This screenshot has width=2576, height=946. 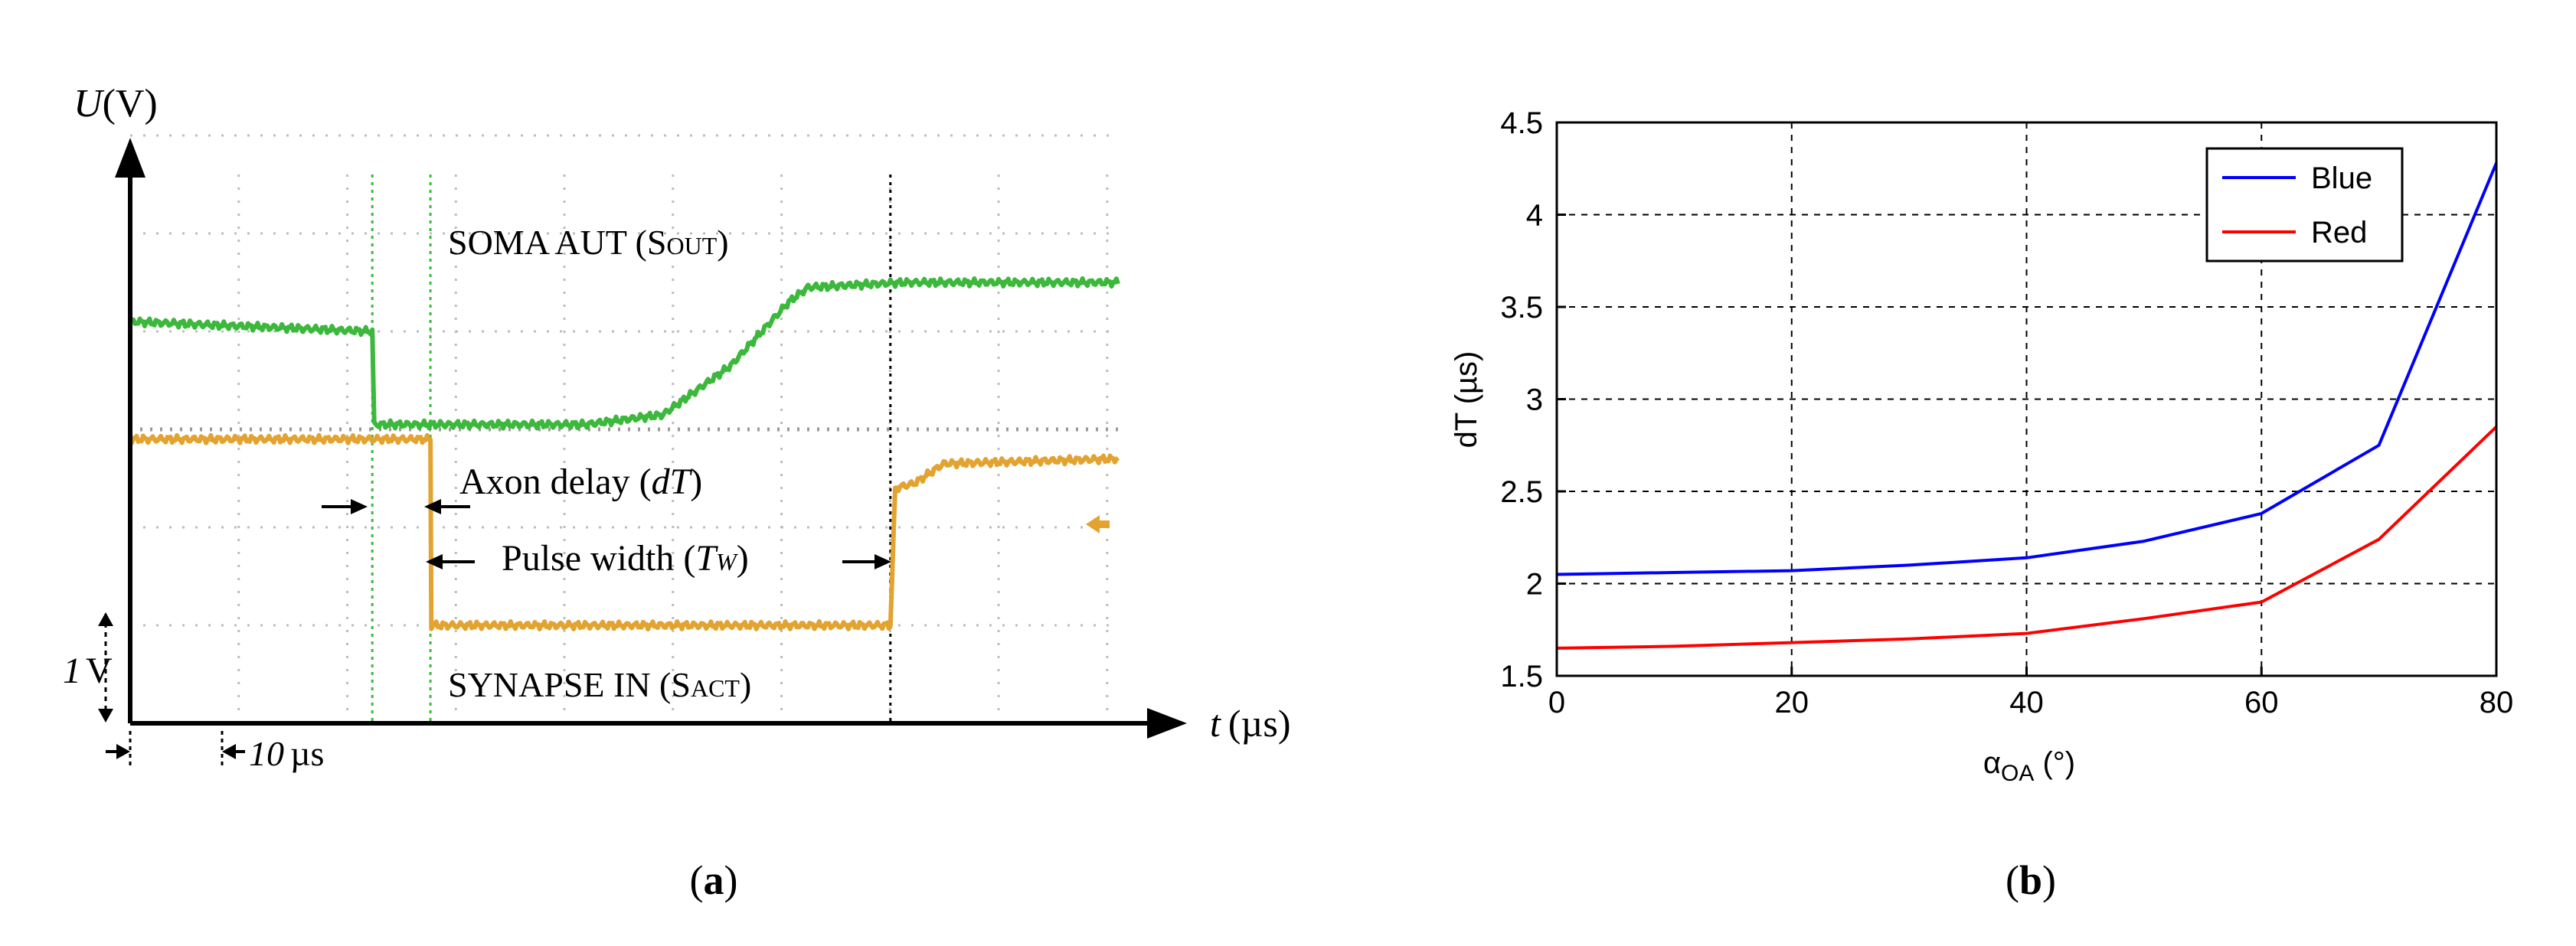 I want to click on synapse-in-label: SYNAPSE IN (SACT), so click(x=599, y=684).